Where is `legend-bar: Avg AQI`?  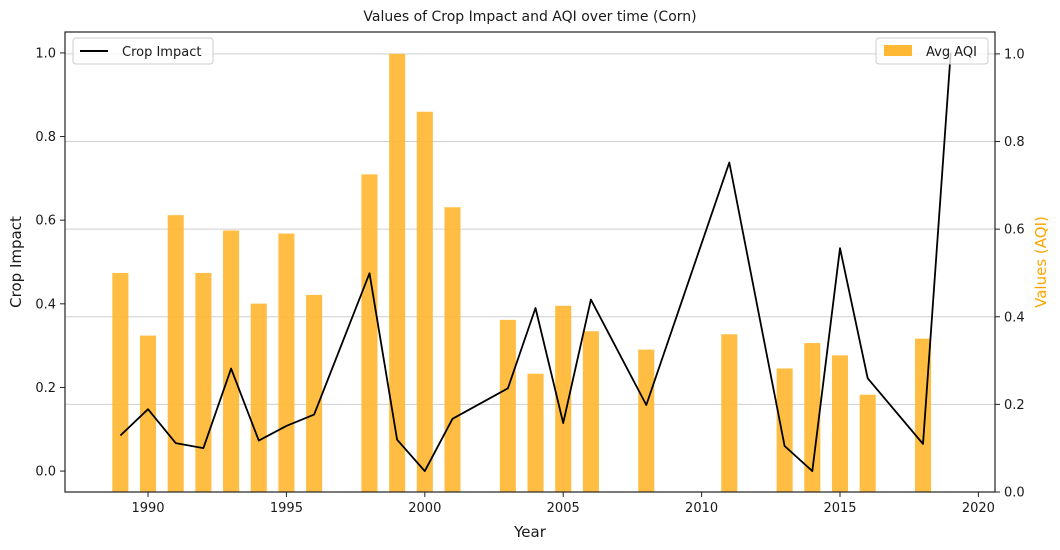
legend-bar: Avg AQI is located at coordinates (932, 51).